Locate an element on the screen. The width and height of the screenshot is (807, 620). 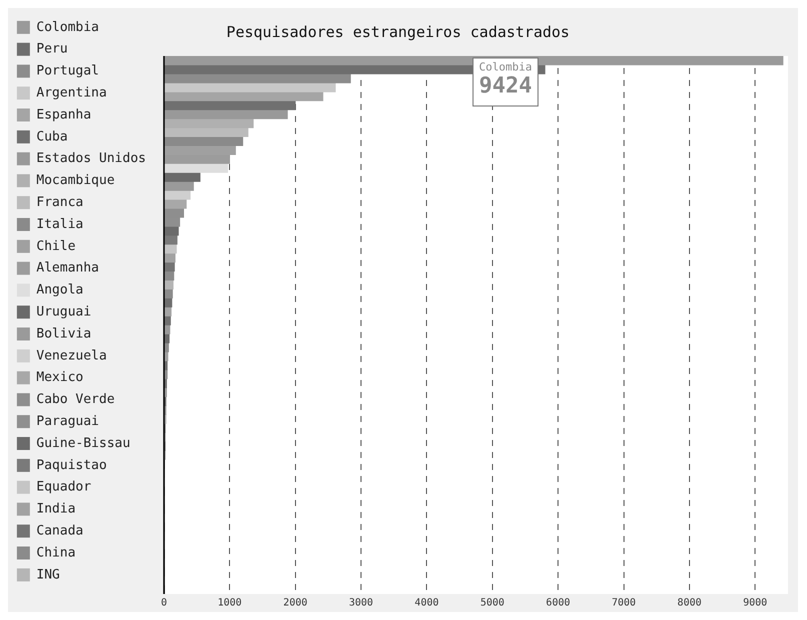
legend-label: Canada is located at coordinates (60, 530).